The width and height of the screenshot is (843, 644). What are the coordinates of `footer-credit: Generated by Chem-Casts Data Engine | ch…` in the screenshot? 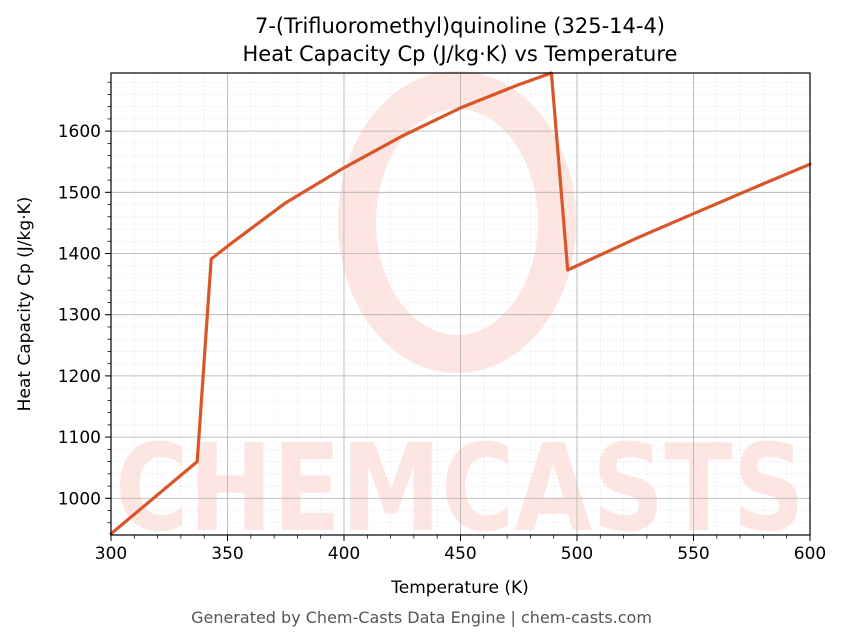 It's located at (421, 617).